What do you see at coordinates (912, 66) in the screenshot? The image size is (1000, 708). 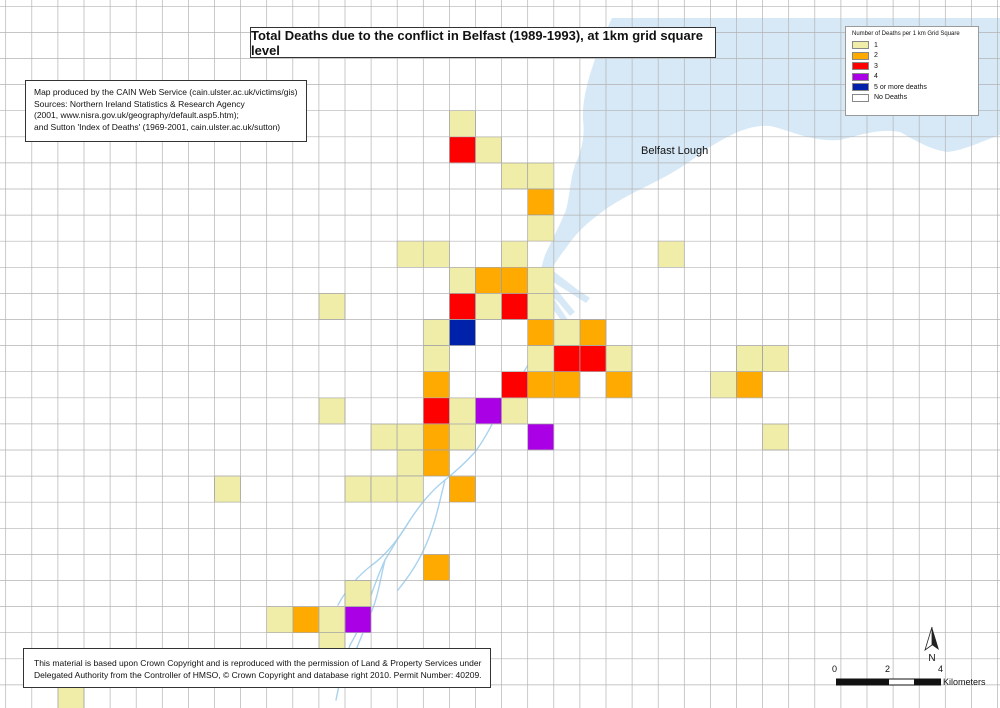 I see `legend-item: 3` at bounding box center [912, 66].